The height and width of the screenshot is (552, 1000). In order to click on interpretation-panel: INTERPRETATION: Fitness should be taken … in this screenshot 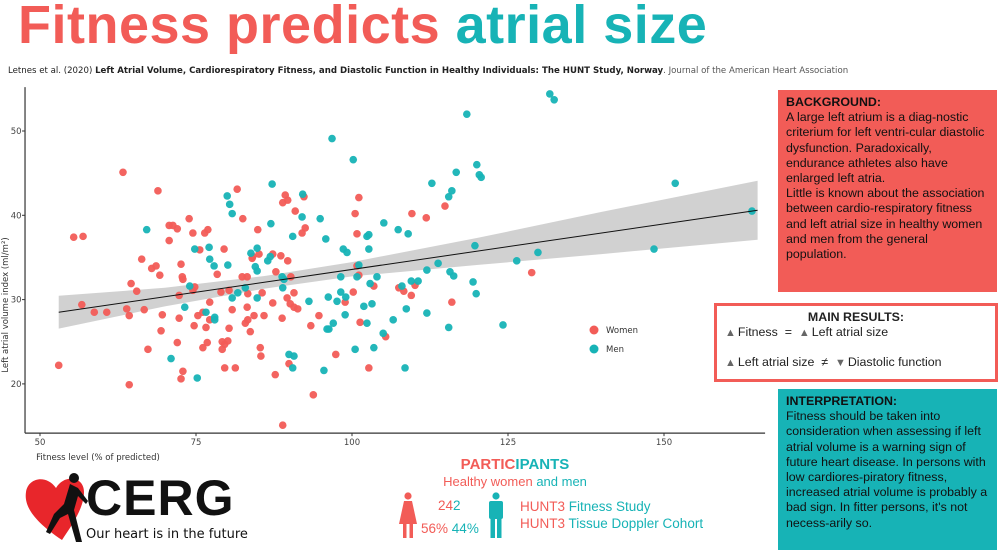, I will do `click(887, 469)`.